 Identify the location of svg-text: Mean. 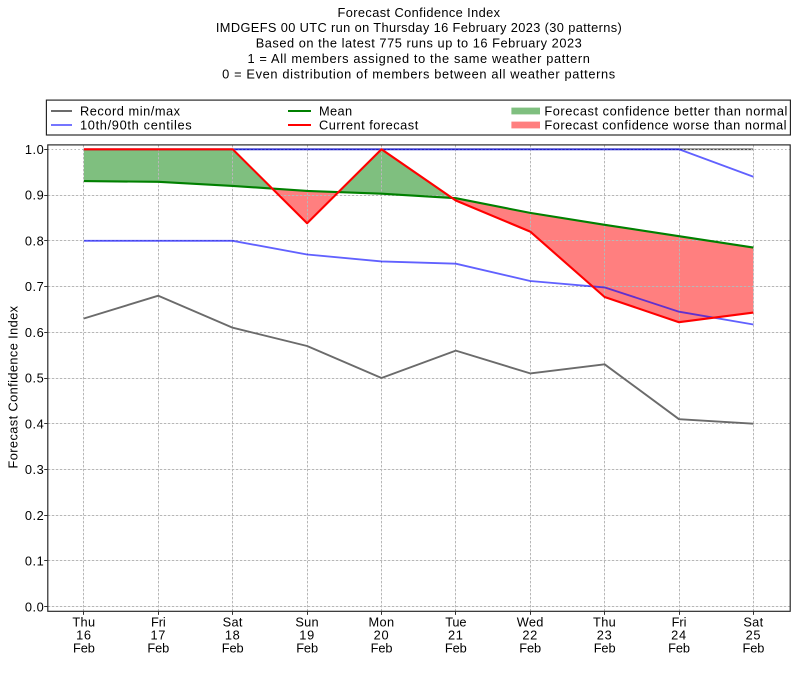
(336, 111).